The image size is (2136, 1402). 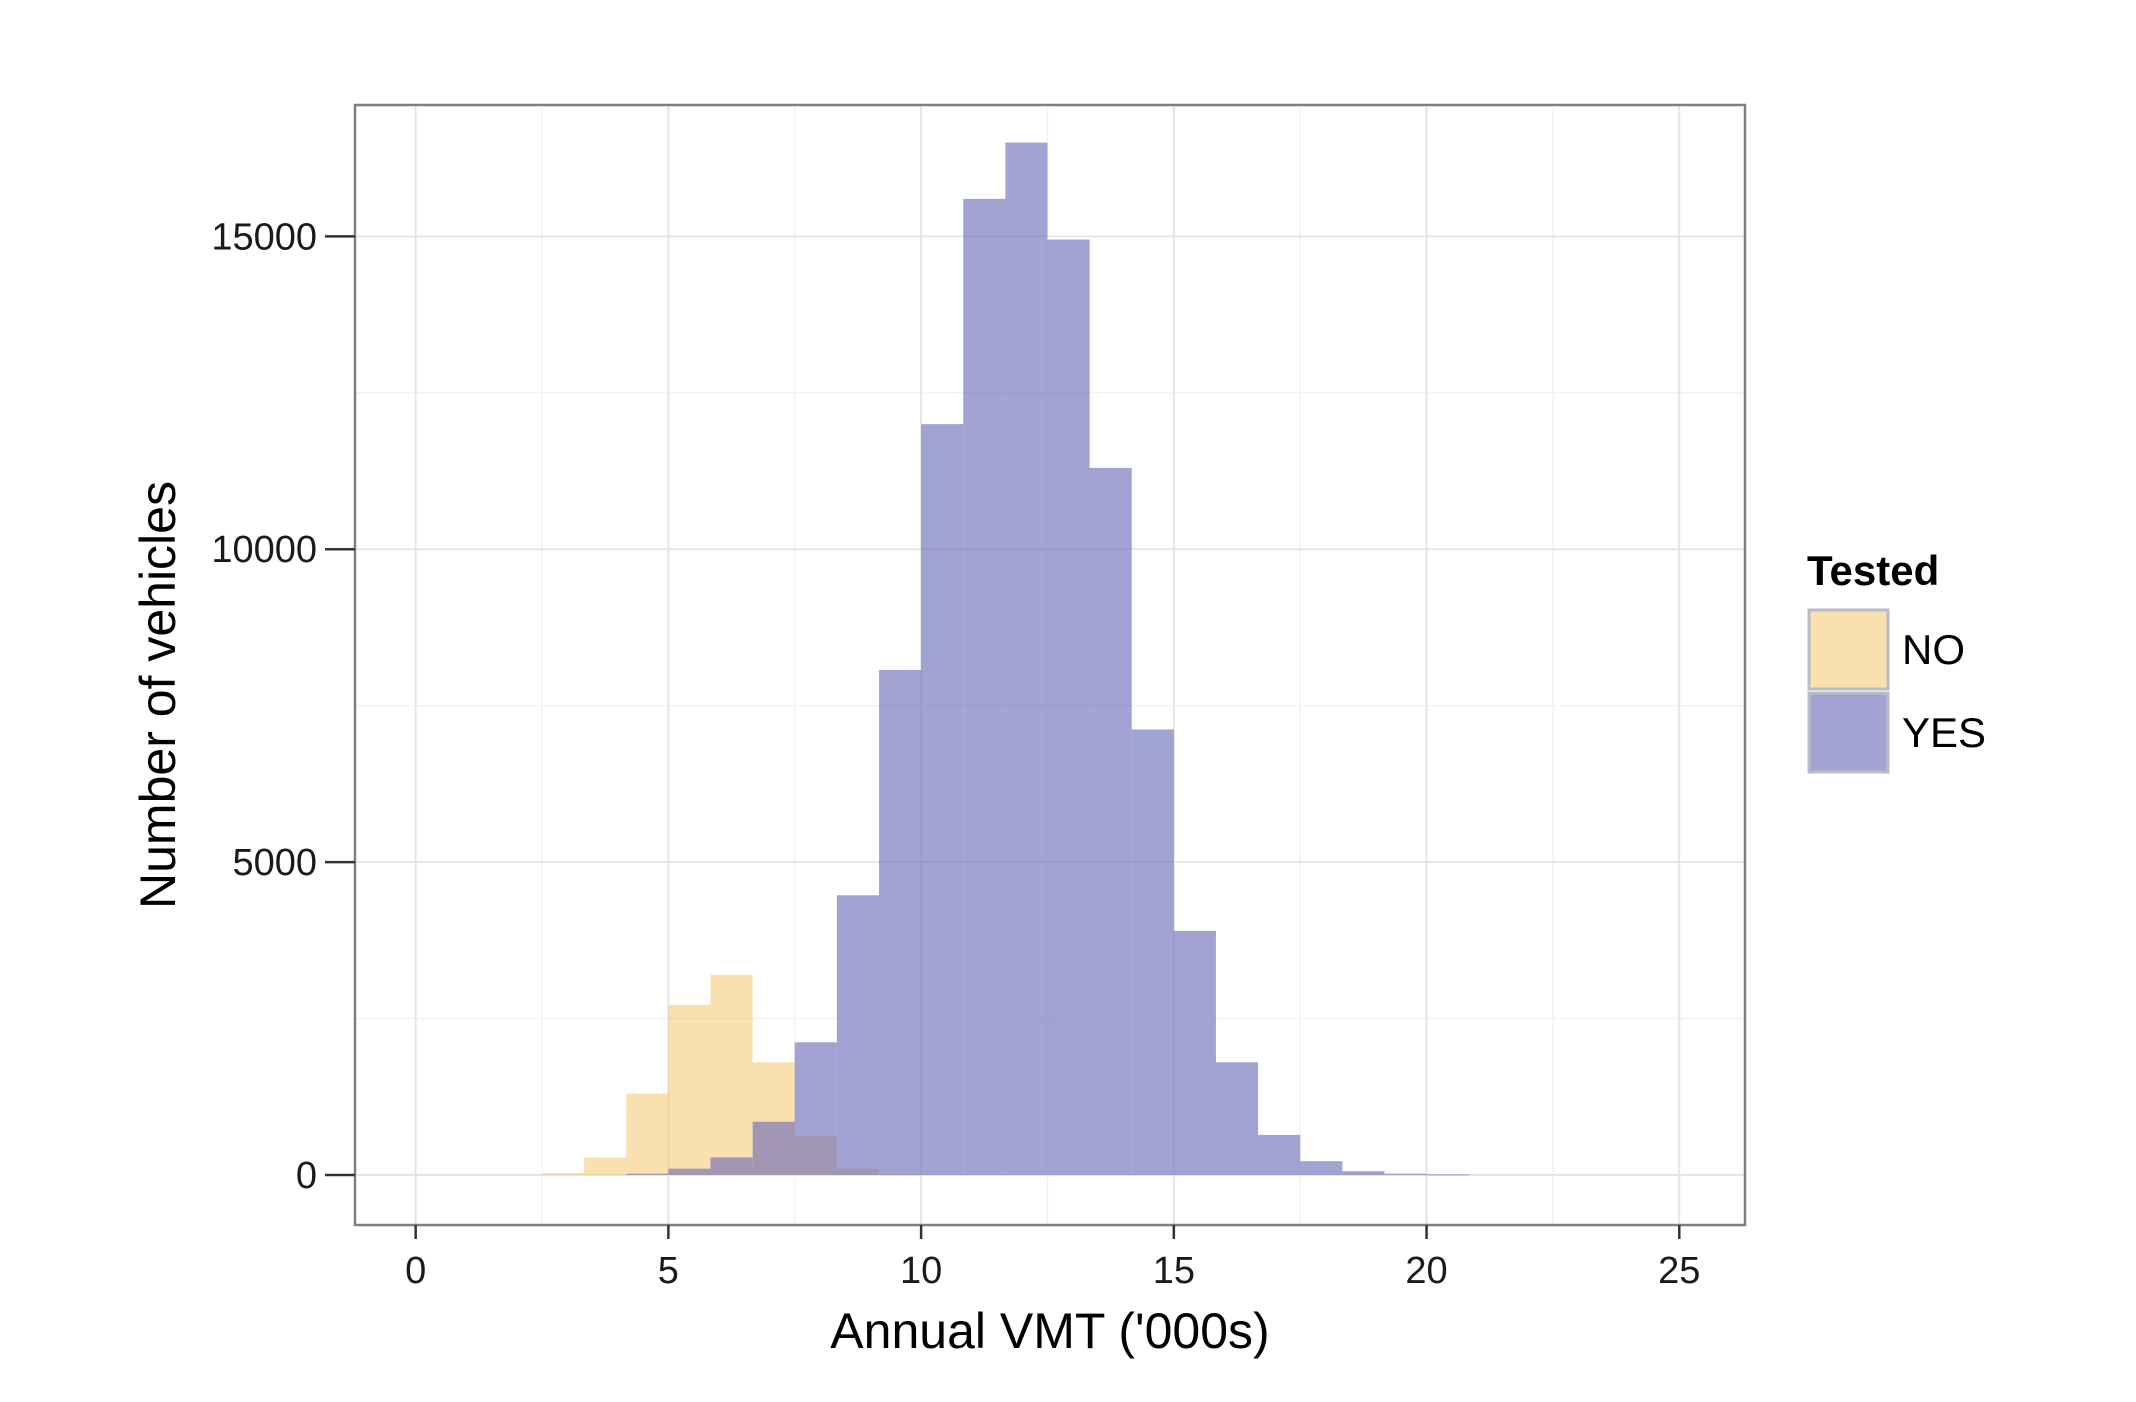 What do you see at coordinates (415, 1271) in the screenshot?
I see `x-tick-label: 0` at bounding box center [415, 1271].